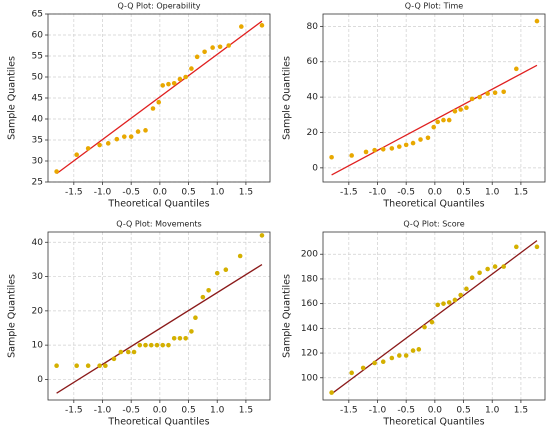  Describe the element at coordinates (159, 6) in the screenshot. I see `chart-title: Q-Q Plot: Operability` at that location.